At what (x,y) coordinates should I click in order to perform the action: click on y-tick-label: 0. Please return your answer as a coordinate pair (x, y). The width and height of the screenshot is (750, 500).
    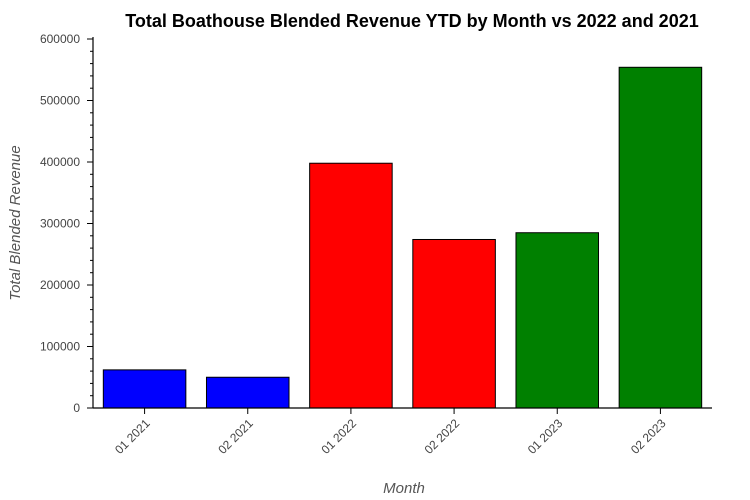
    Looking at the image, I should click on (76, 408).